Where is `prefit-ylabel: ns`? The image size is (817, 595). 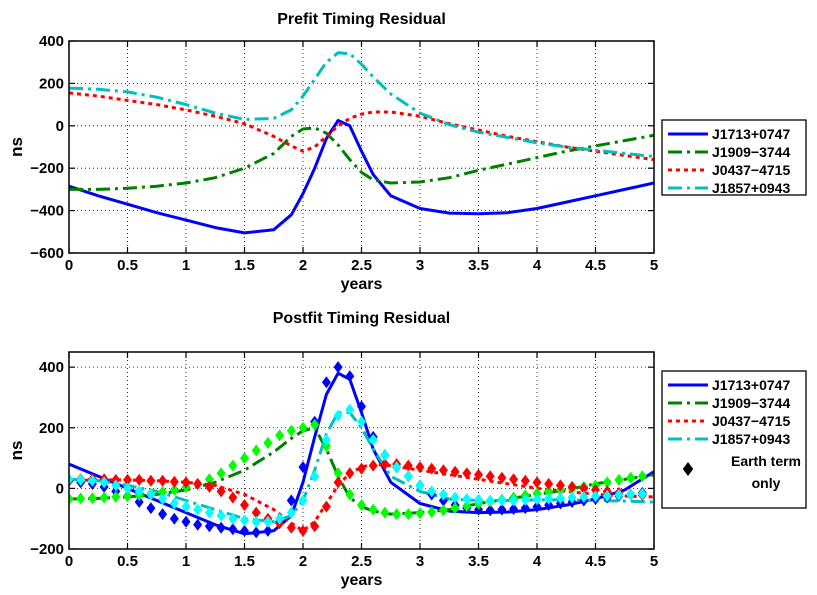 prefit-ylabel: ns is located at coordinates (16, 147).